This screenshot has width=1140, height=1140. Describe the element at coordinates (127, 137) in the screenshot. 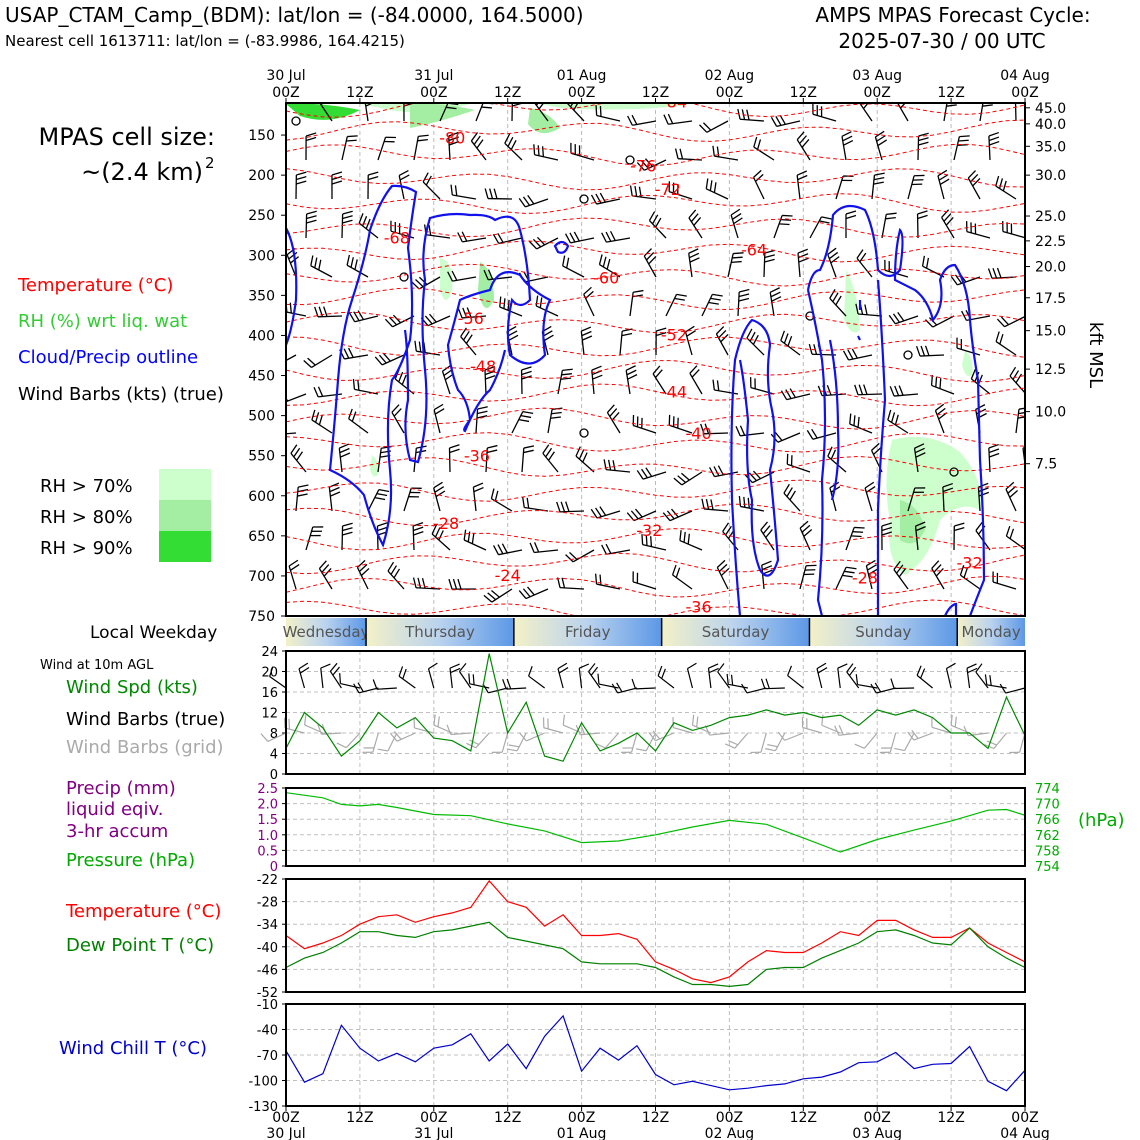

I see `cell-size-label: MPAS cell size:` at that location.